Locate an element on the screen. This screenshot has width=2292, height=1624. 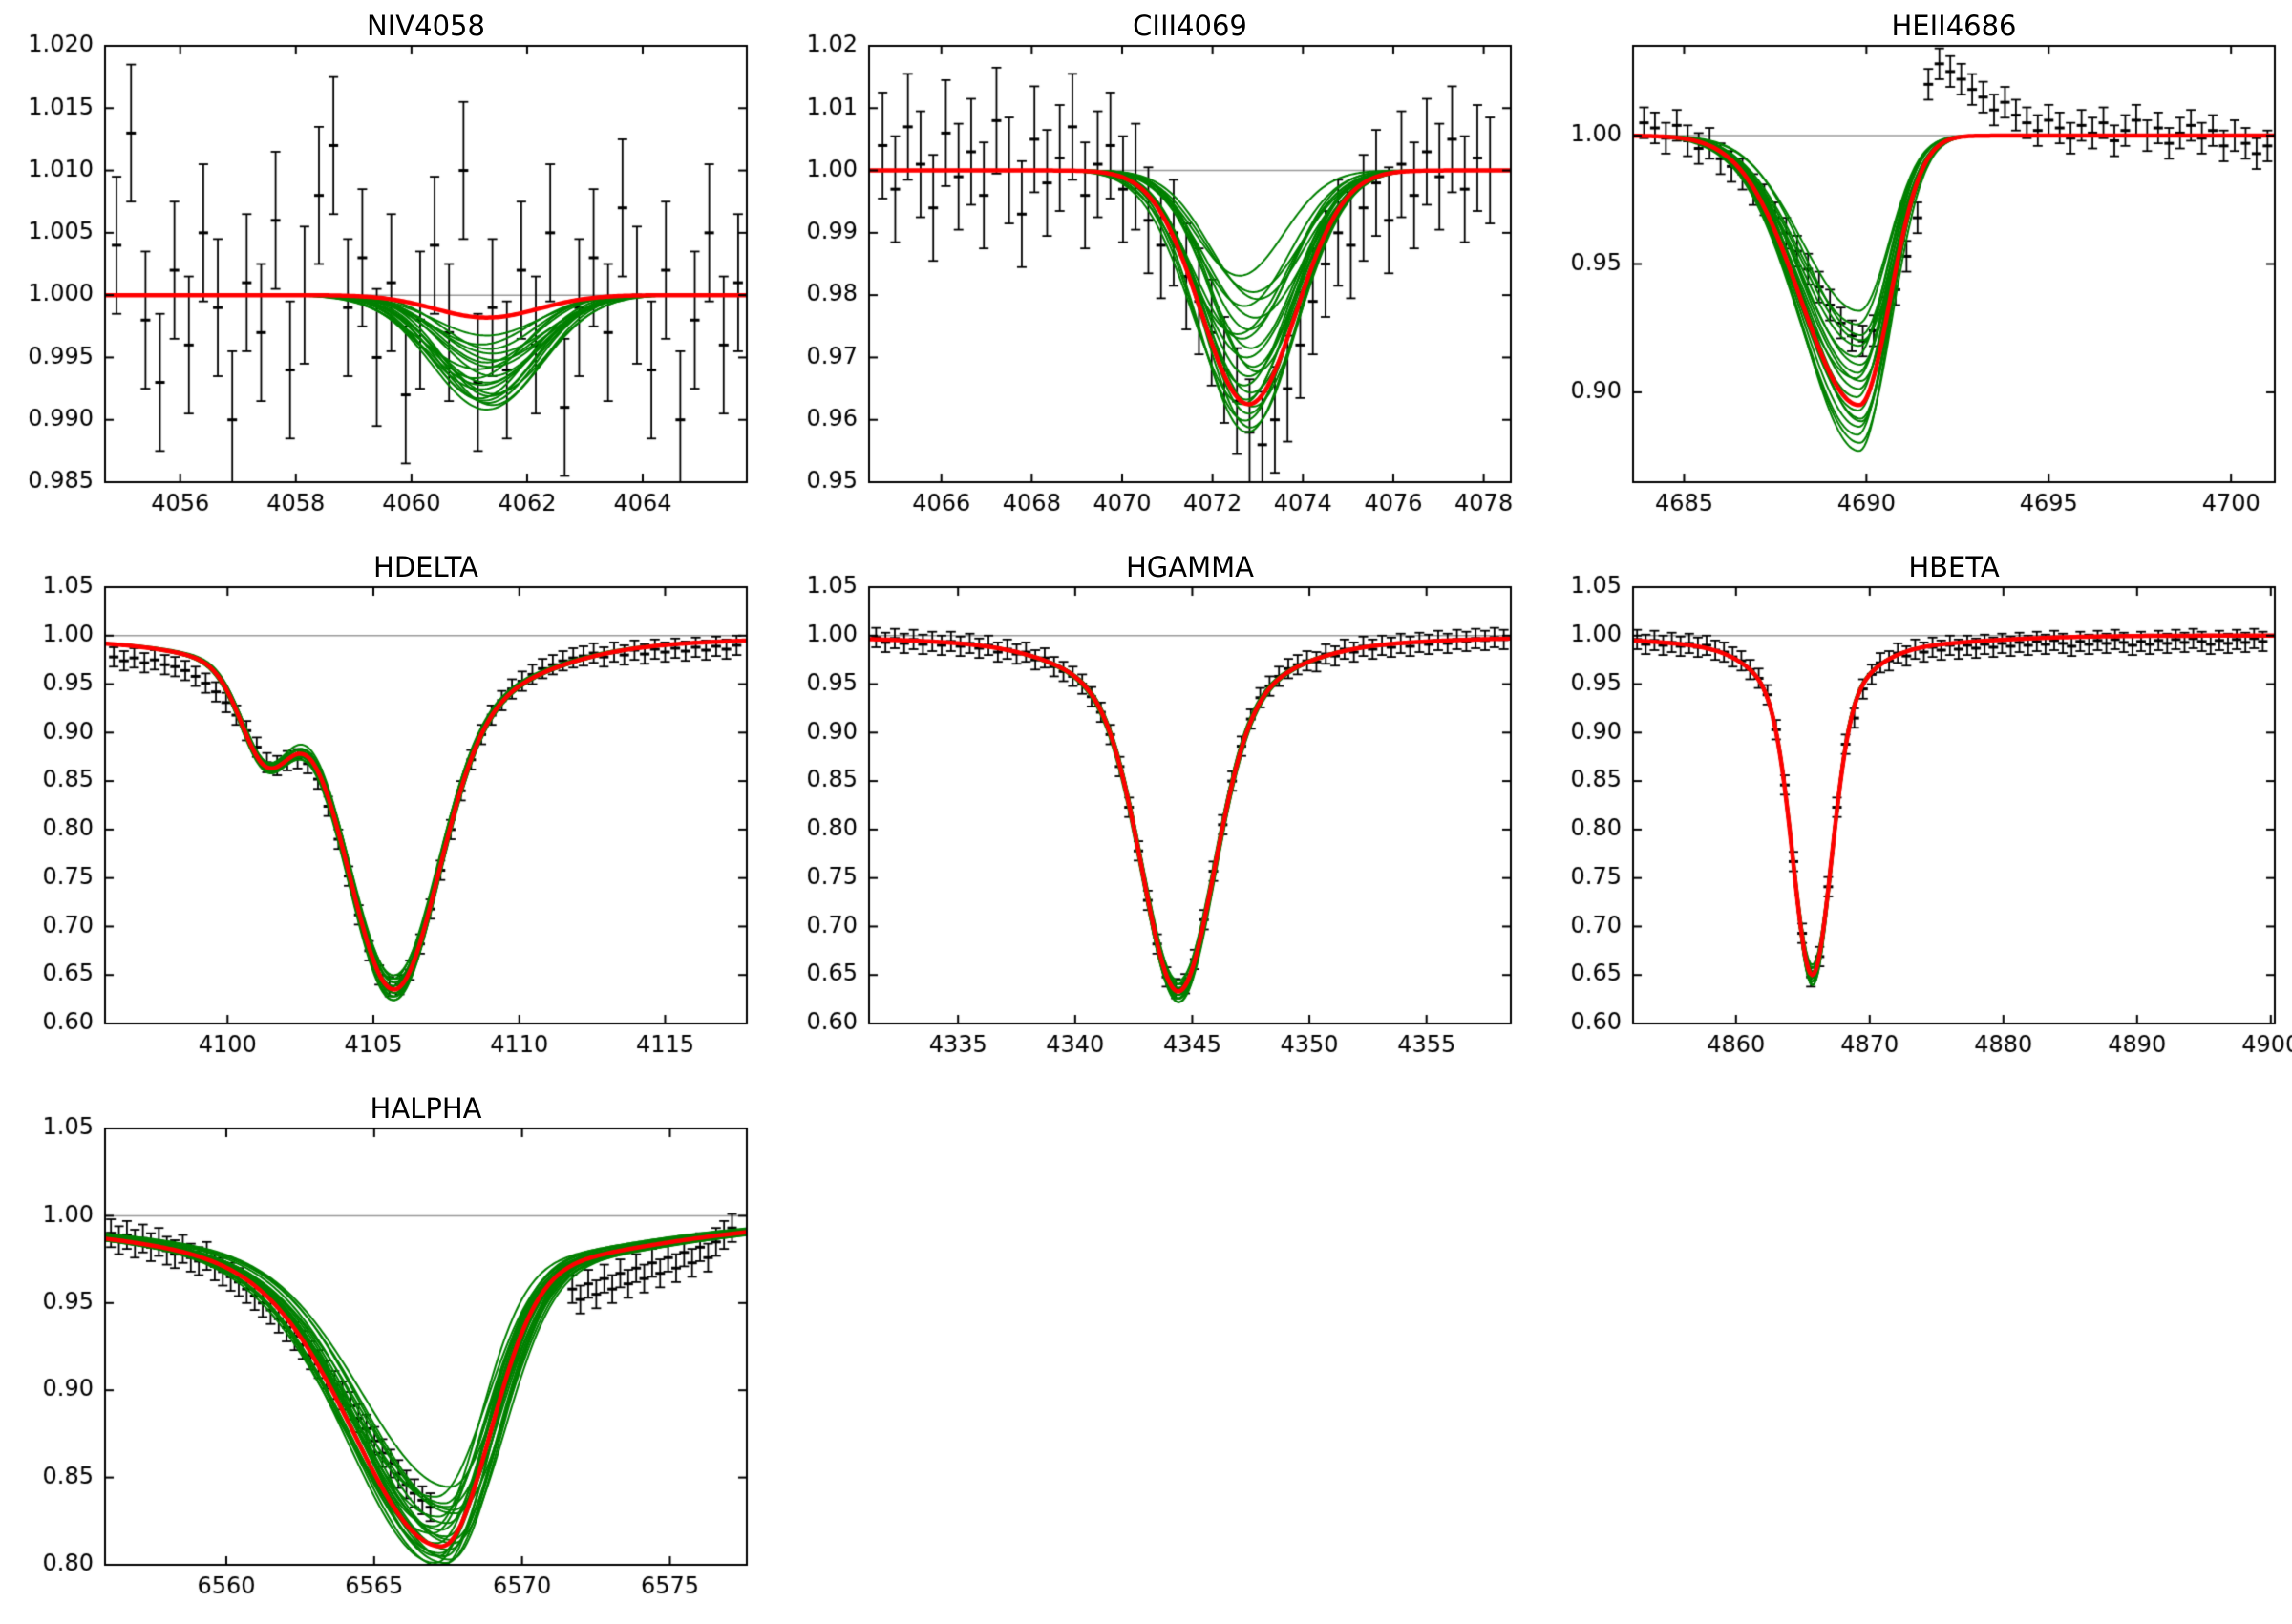
niv4058-chart-canvas is located at coordinates (382, 270).